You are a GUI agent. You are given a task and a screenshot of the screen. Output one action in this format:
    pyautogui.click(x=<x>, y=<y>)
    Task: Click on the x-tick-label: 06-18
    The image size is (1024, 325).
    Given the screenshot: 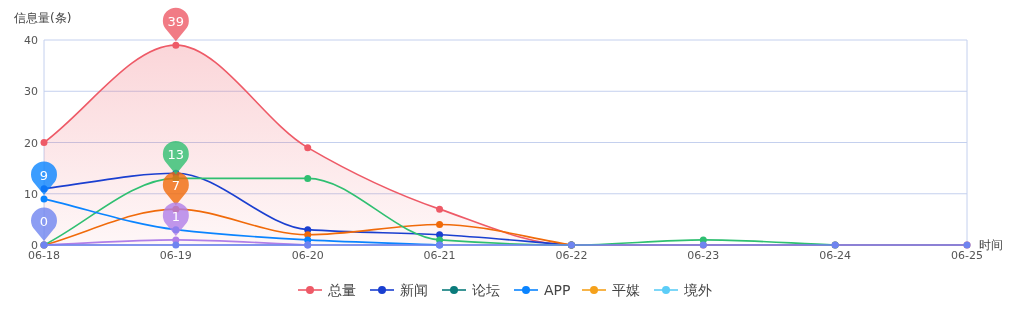 What is the action you would take?
    pyautogui.click(x=44, y=255)
    